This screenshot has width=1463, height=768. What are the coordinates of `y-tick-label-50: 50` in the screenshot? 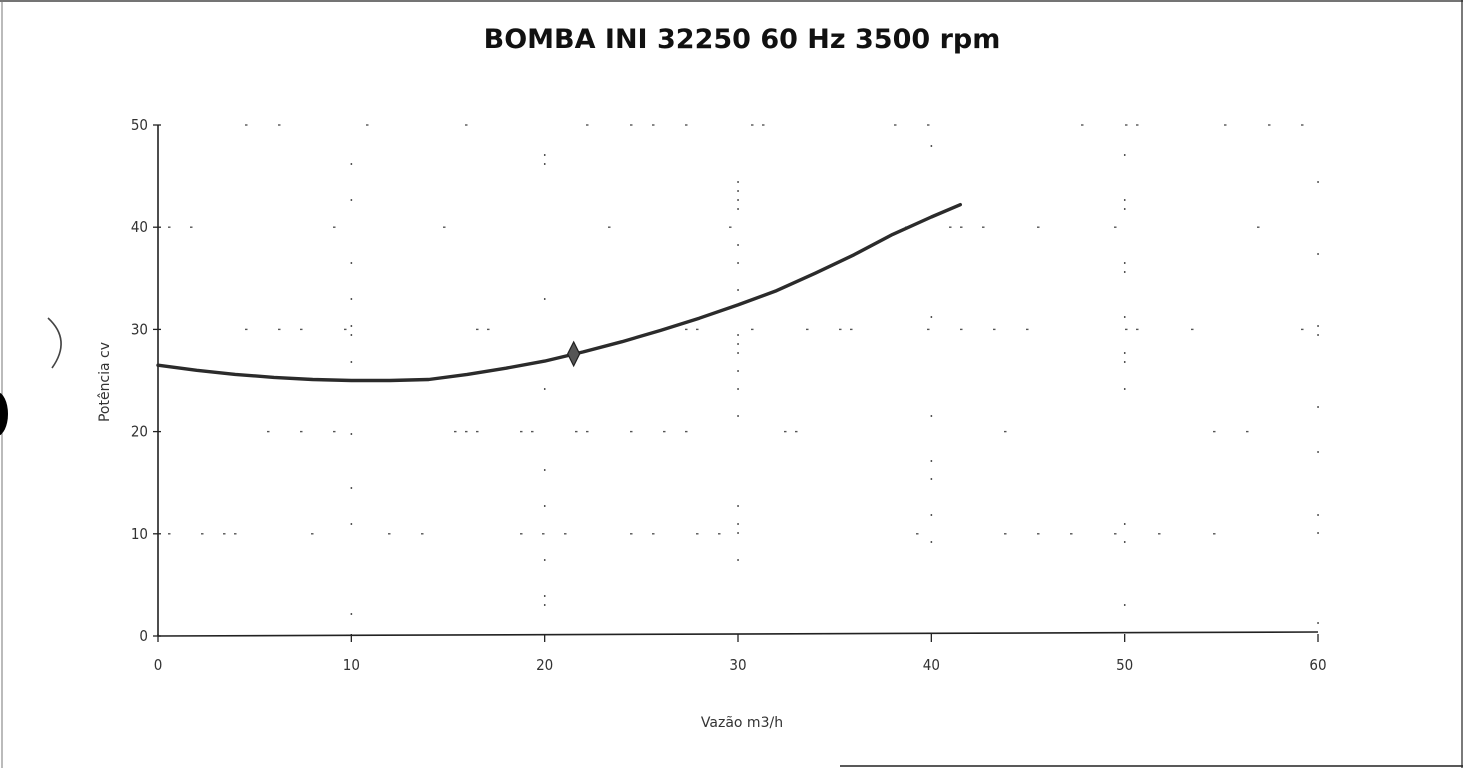 It's located at (139, 125).